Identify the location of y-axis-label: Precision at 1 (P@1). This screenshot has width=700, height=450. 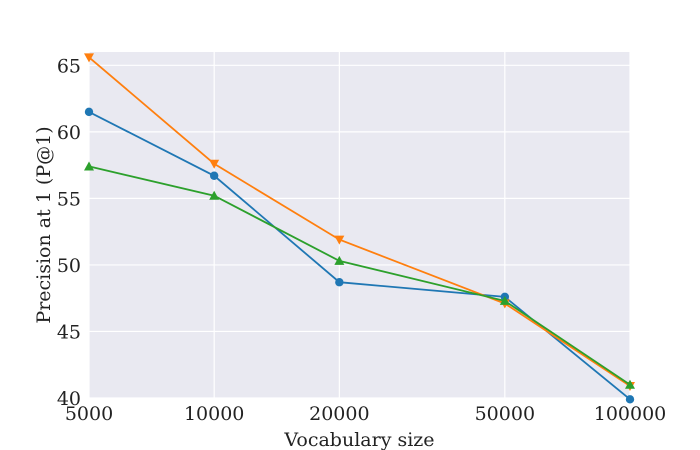
(44, 224).